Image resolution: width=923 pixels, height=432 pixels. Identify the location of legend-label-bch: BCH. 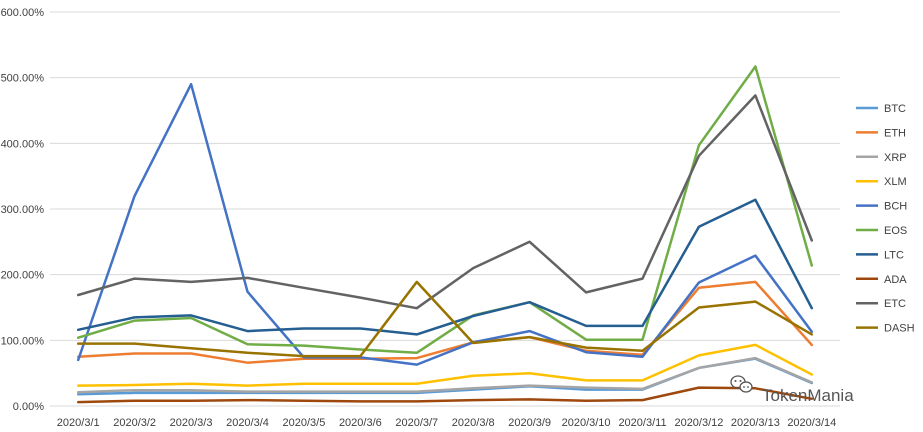
(895, 207).